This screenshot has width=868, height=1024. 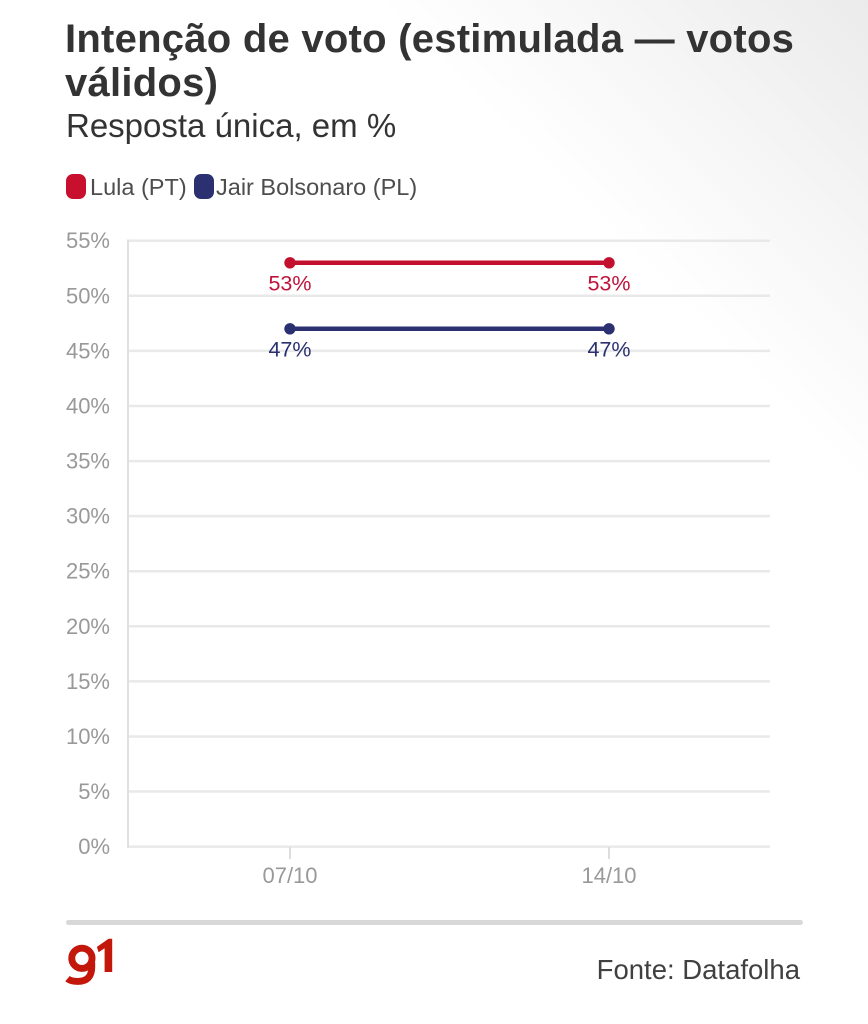 I want to click on svg-text: 10%, so click(x=88, y=736).